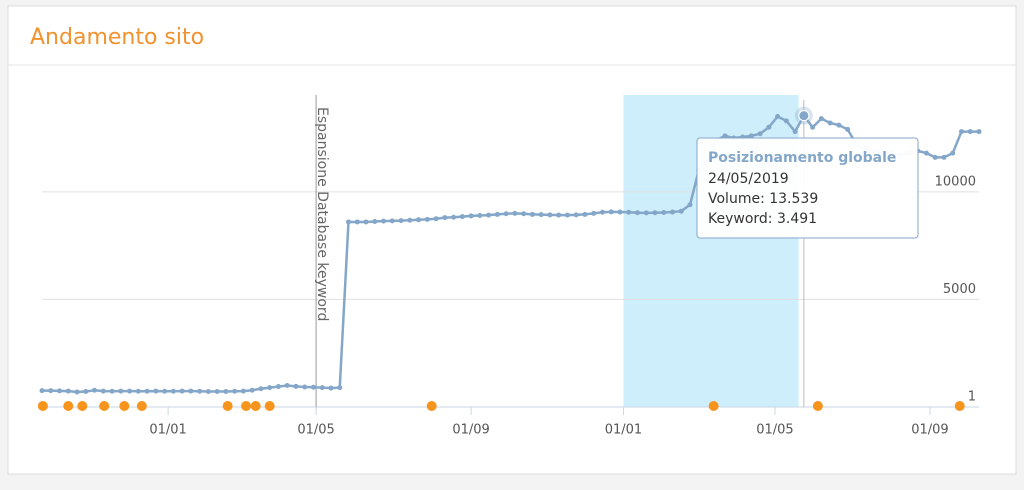 The height and width of the screenshot is (490, 1024). I want to click on y-tick-label: 1, so click(972, 396).